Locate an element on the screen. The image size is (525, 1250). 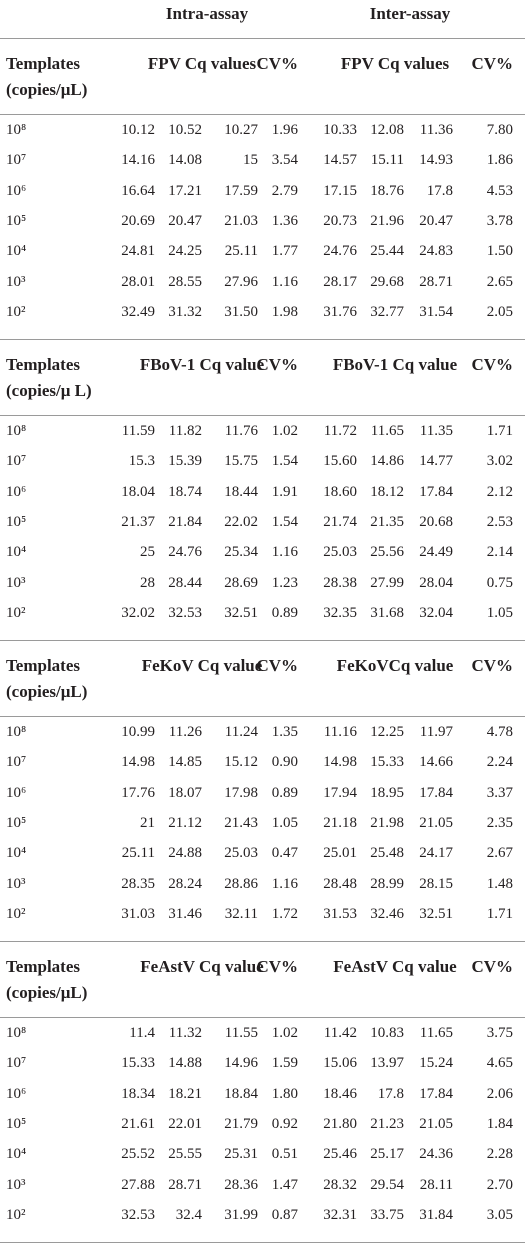
value-cell: 18.46 is located at coordinates (340, 1093).